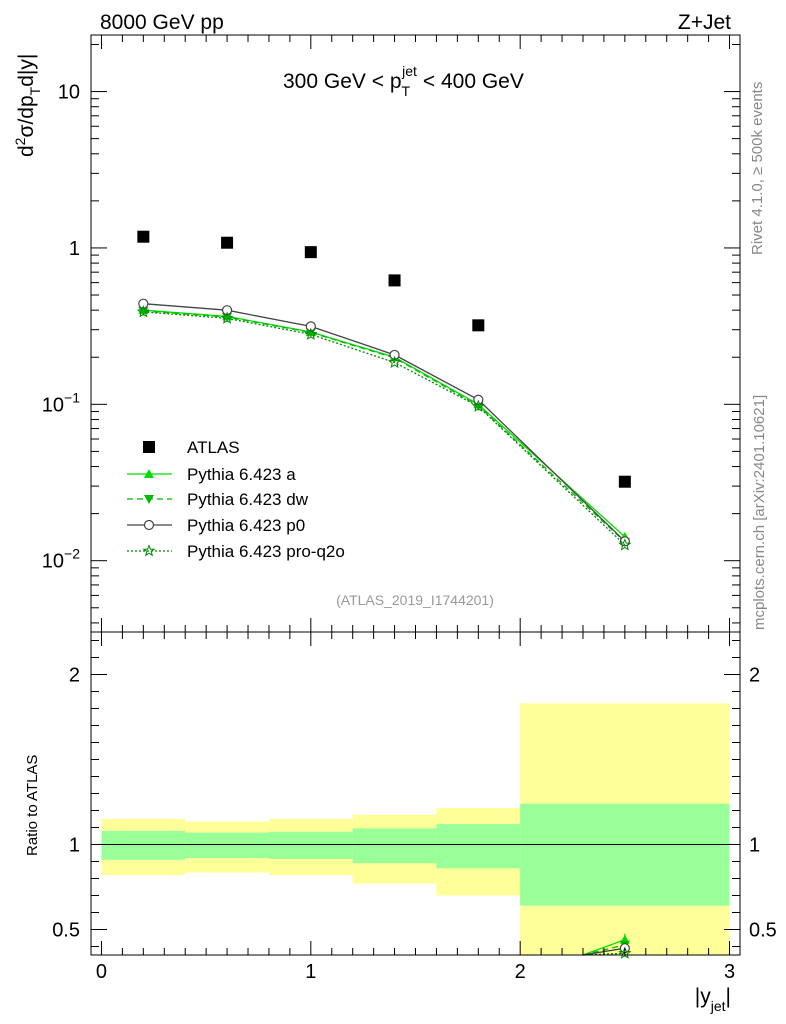  I want to click on legend-entry-pythia-a: Pythia 6.423 a, so click(211, 474).